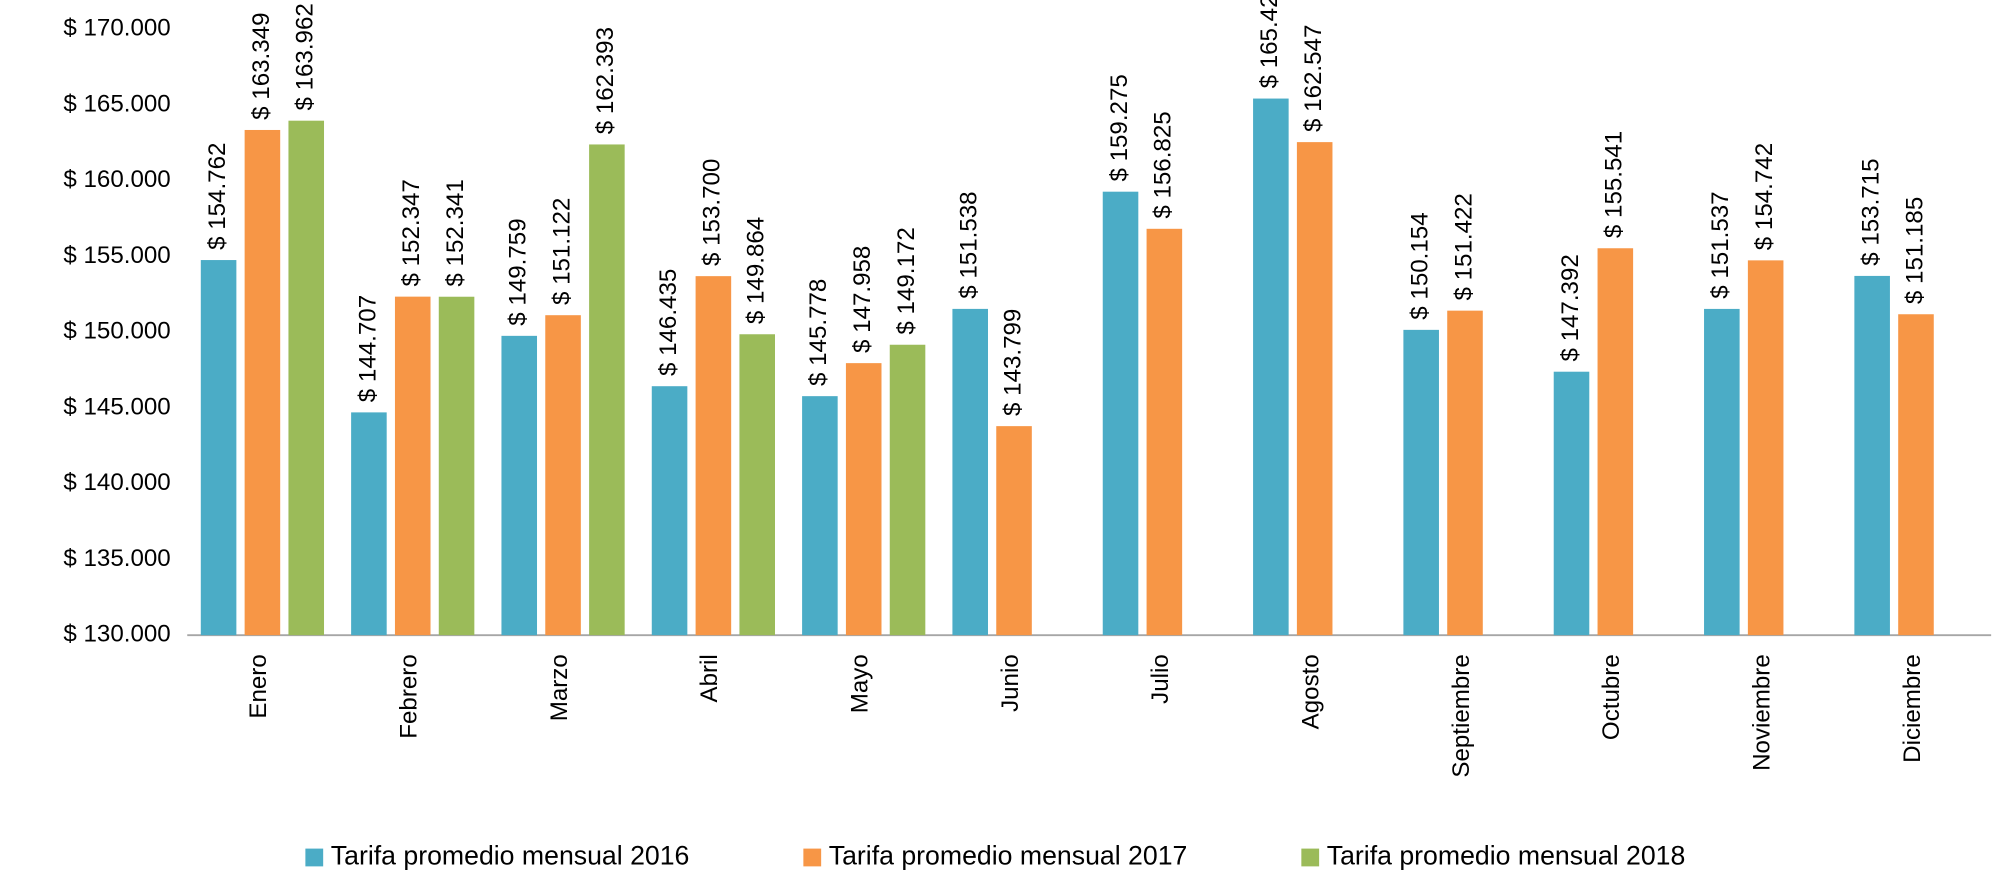 This screenshot has width=1998, height=874. I want to click on y-tick-label: $ 150.000, so click(116, 331).